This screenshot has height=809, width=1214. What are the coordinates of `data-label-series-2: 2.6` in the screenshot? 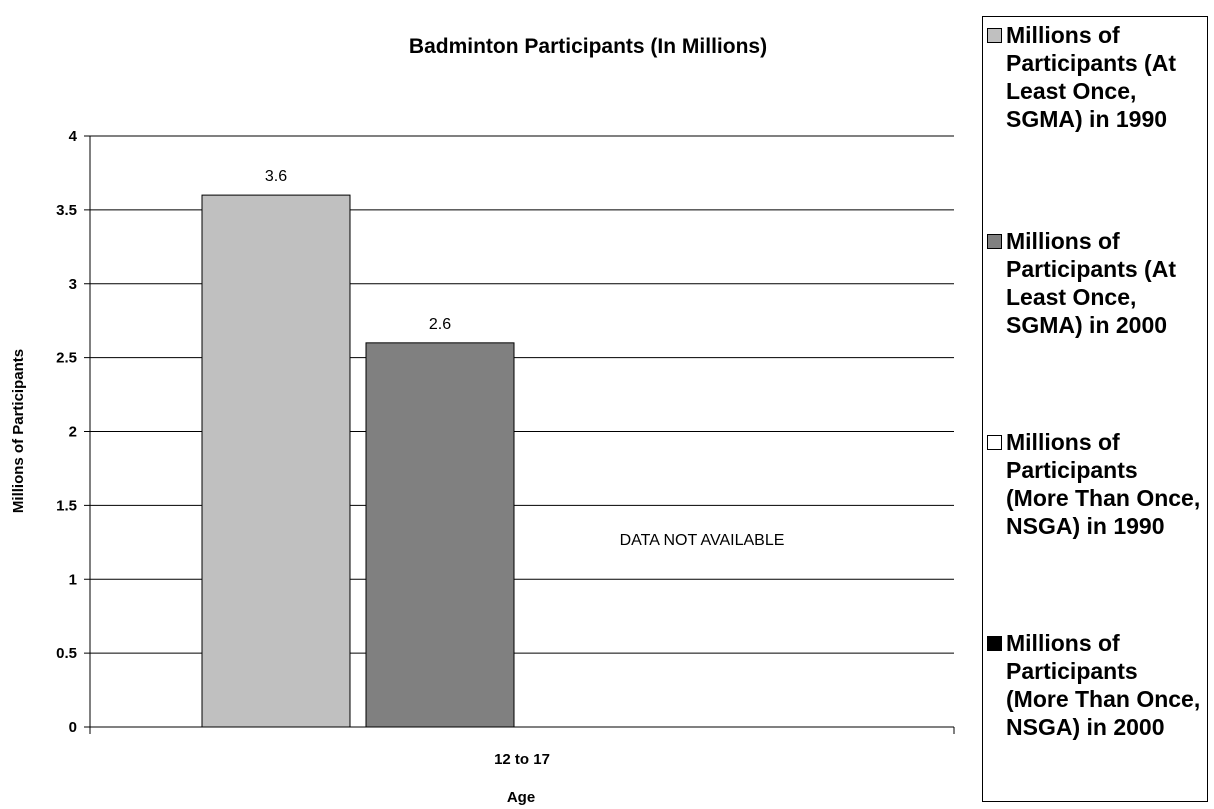 It's located at (440, 324).